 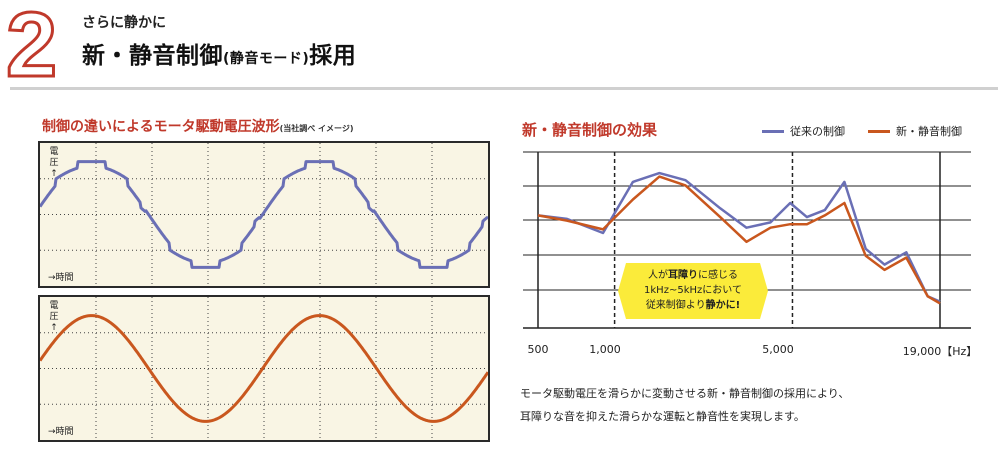 What do you see at coordinates (773, 131) in the screenshot?
I see `legend-swatch-conventional` at bounding box center [773, 131].